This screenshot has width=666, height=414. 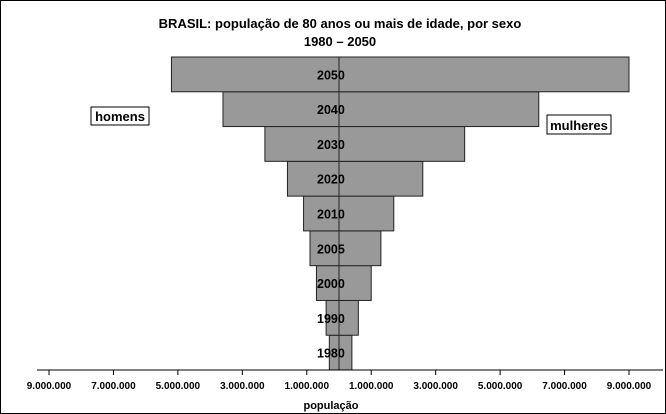 I want to click on year-label-2050: 2050, so click(x=331, y=75).